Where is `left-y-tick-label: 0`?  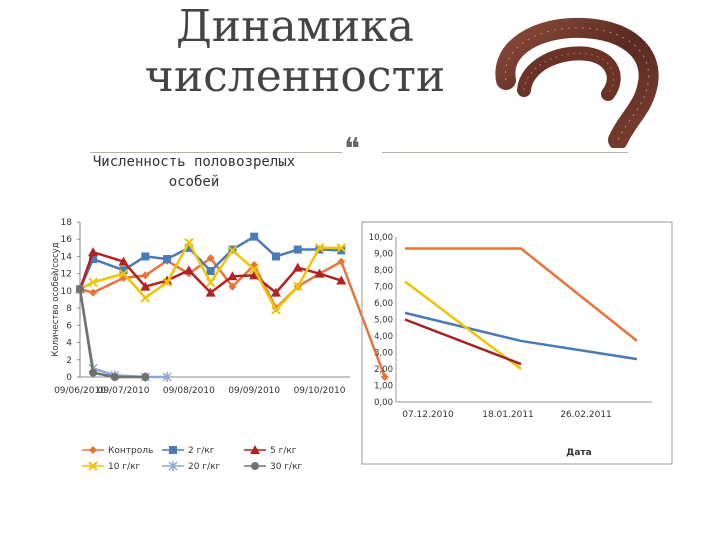 left-y-tick-label: 0 is located at coordinates (69, 378).